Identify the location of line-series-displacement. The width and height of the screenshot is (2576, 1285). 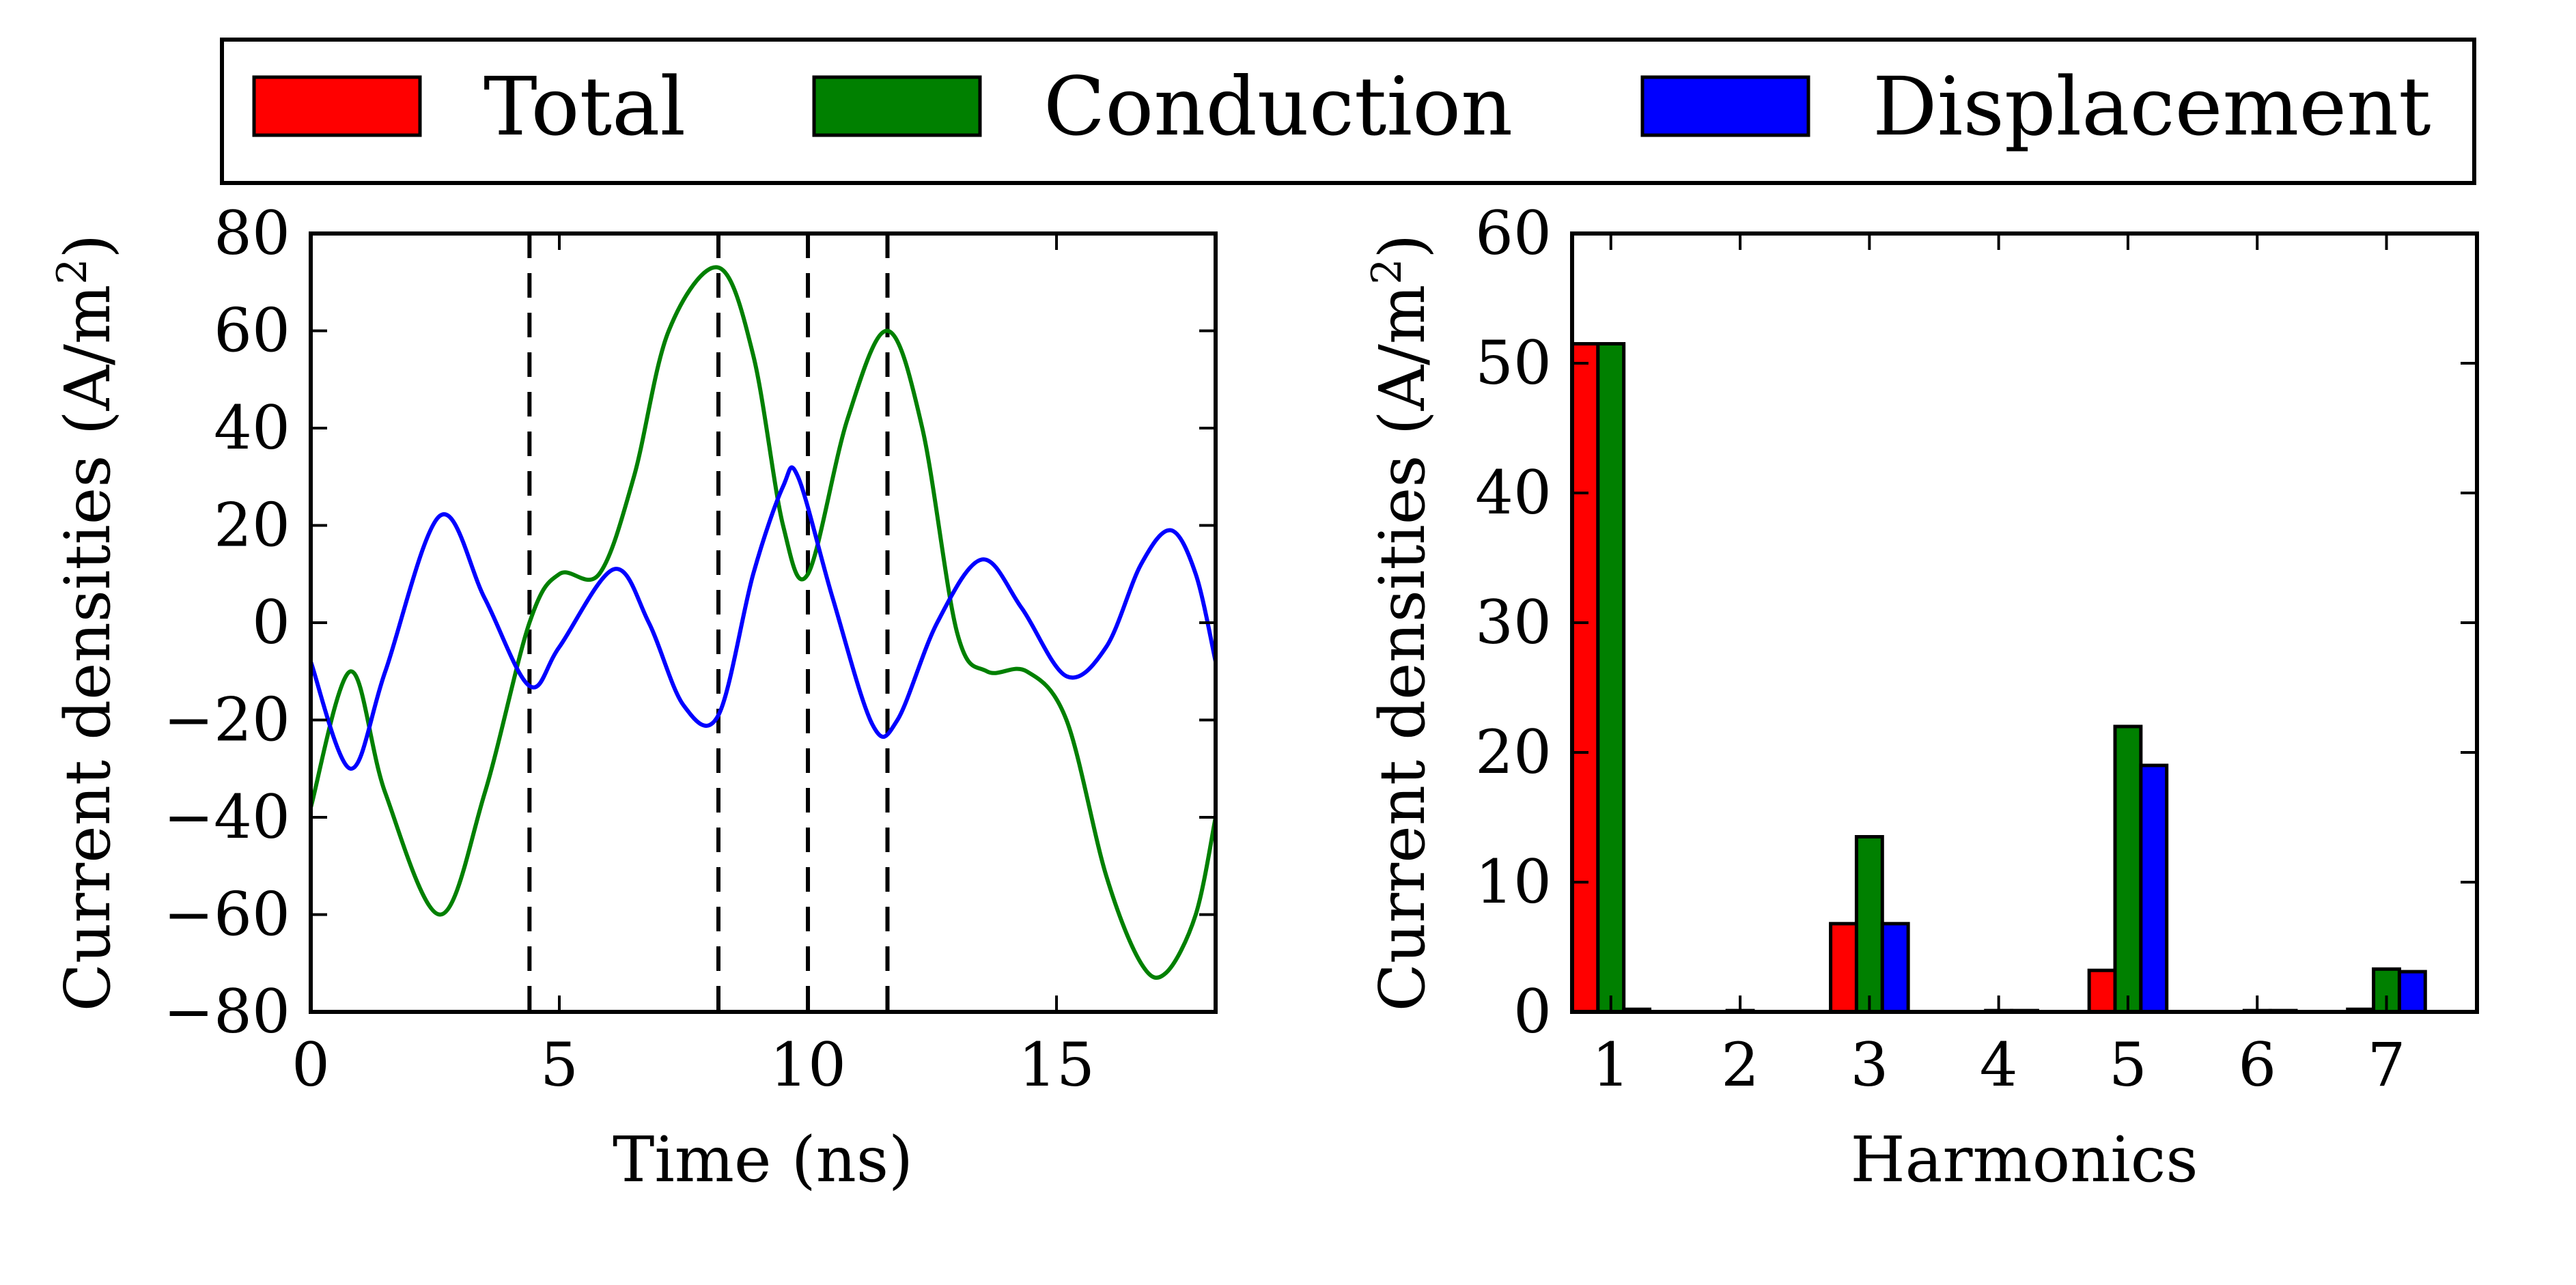
(764, 618).